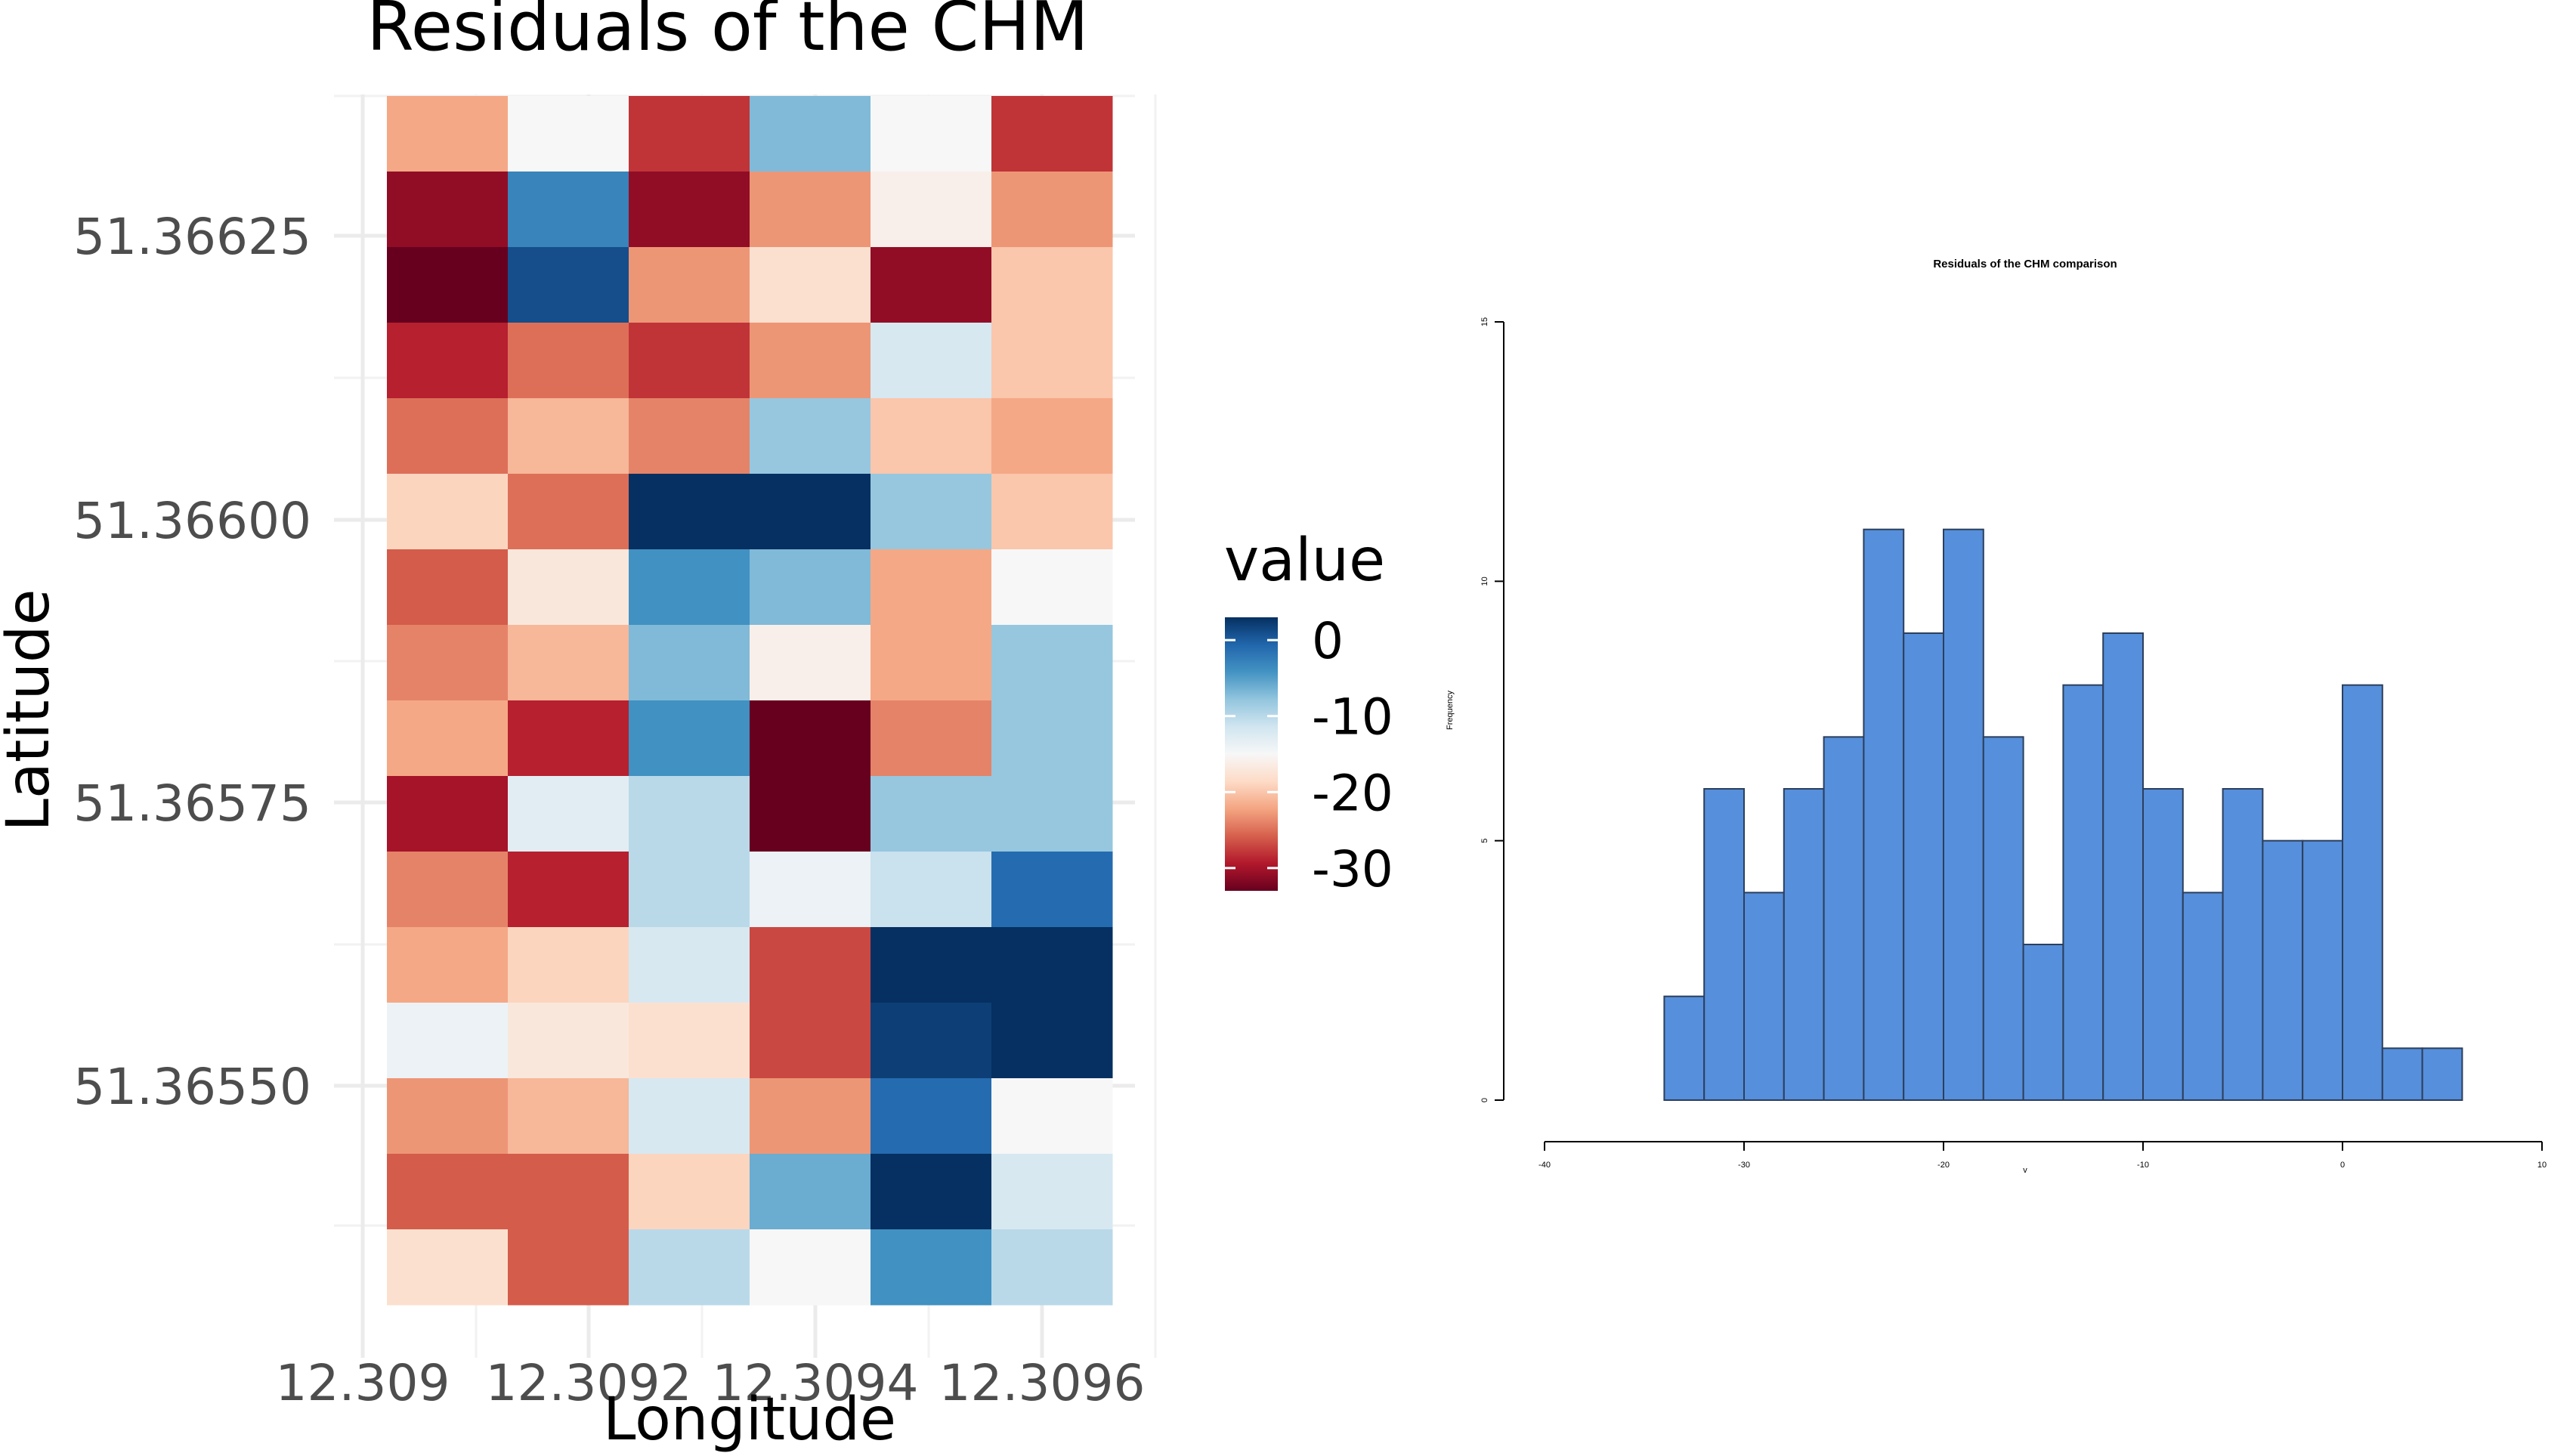 The width and height of the screenshot is (2576, 1456). I want to click on histogram-y-tick-label: 0, so click(1484, 1100).